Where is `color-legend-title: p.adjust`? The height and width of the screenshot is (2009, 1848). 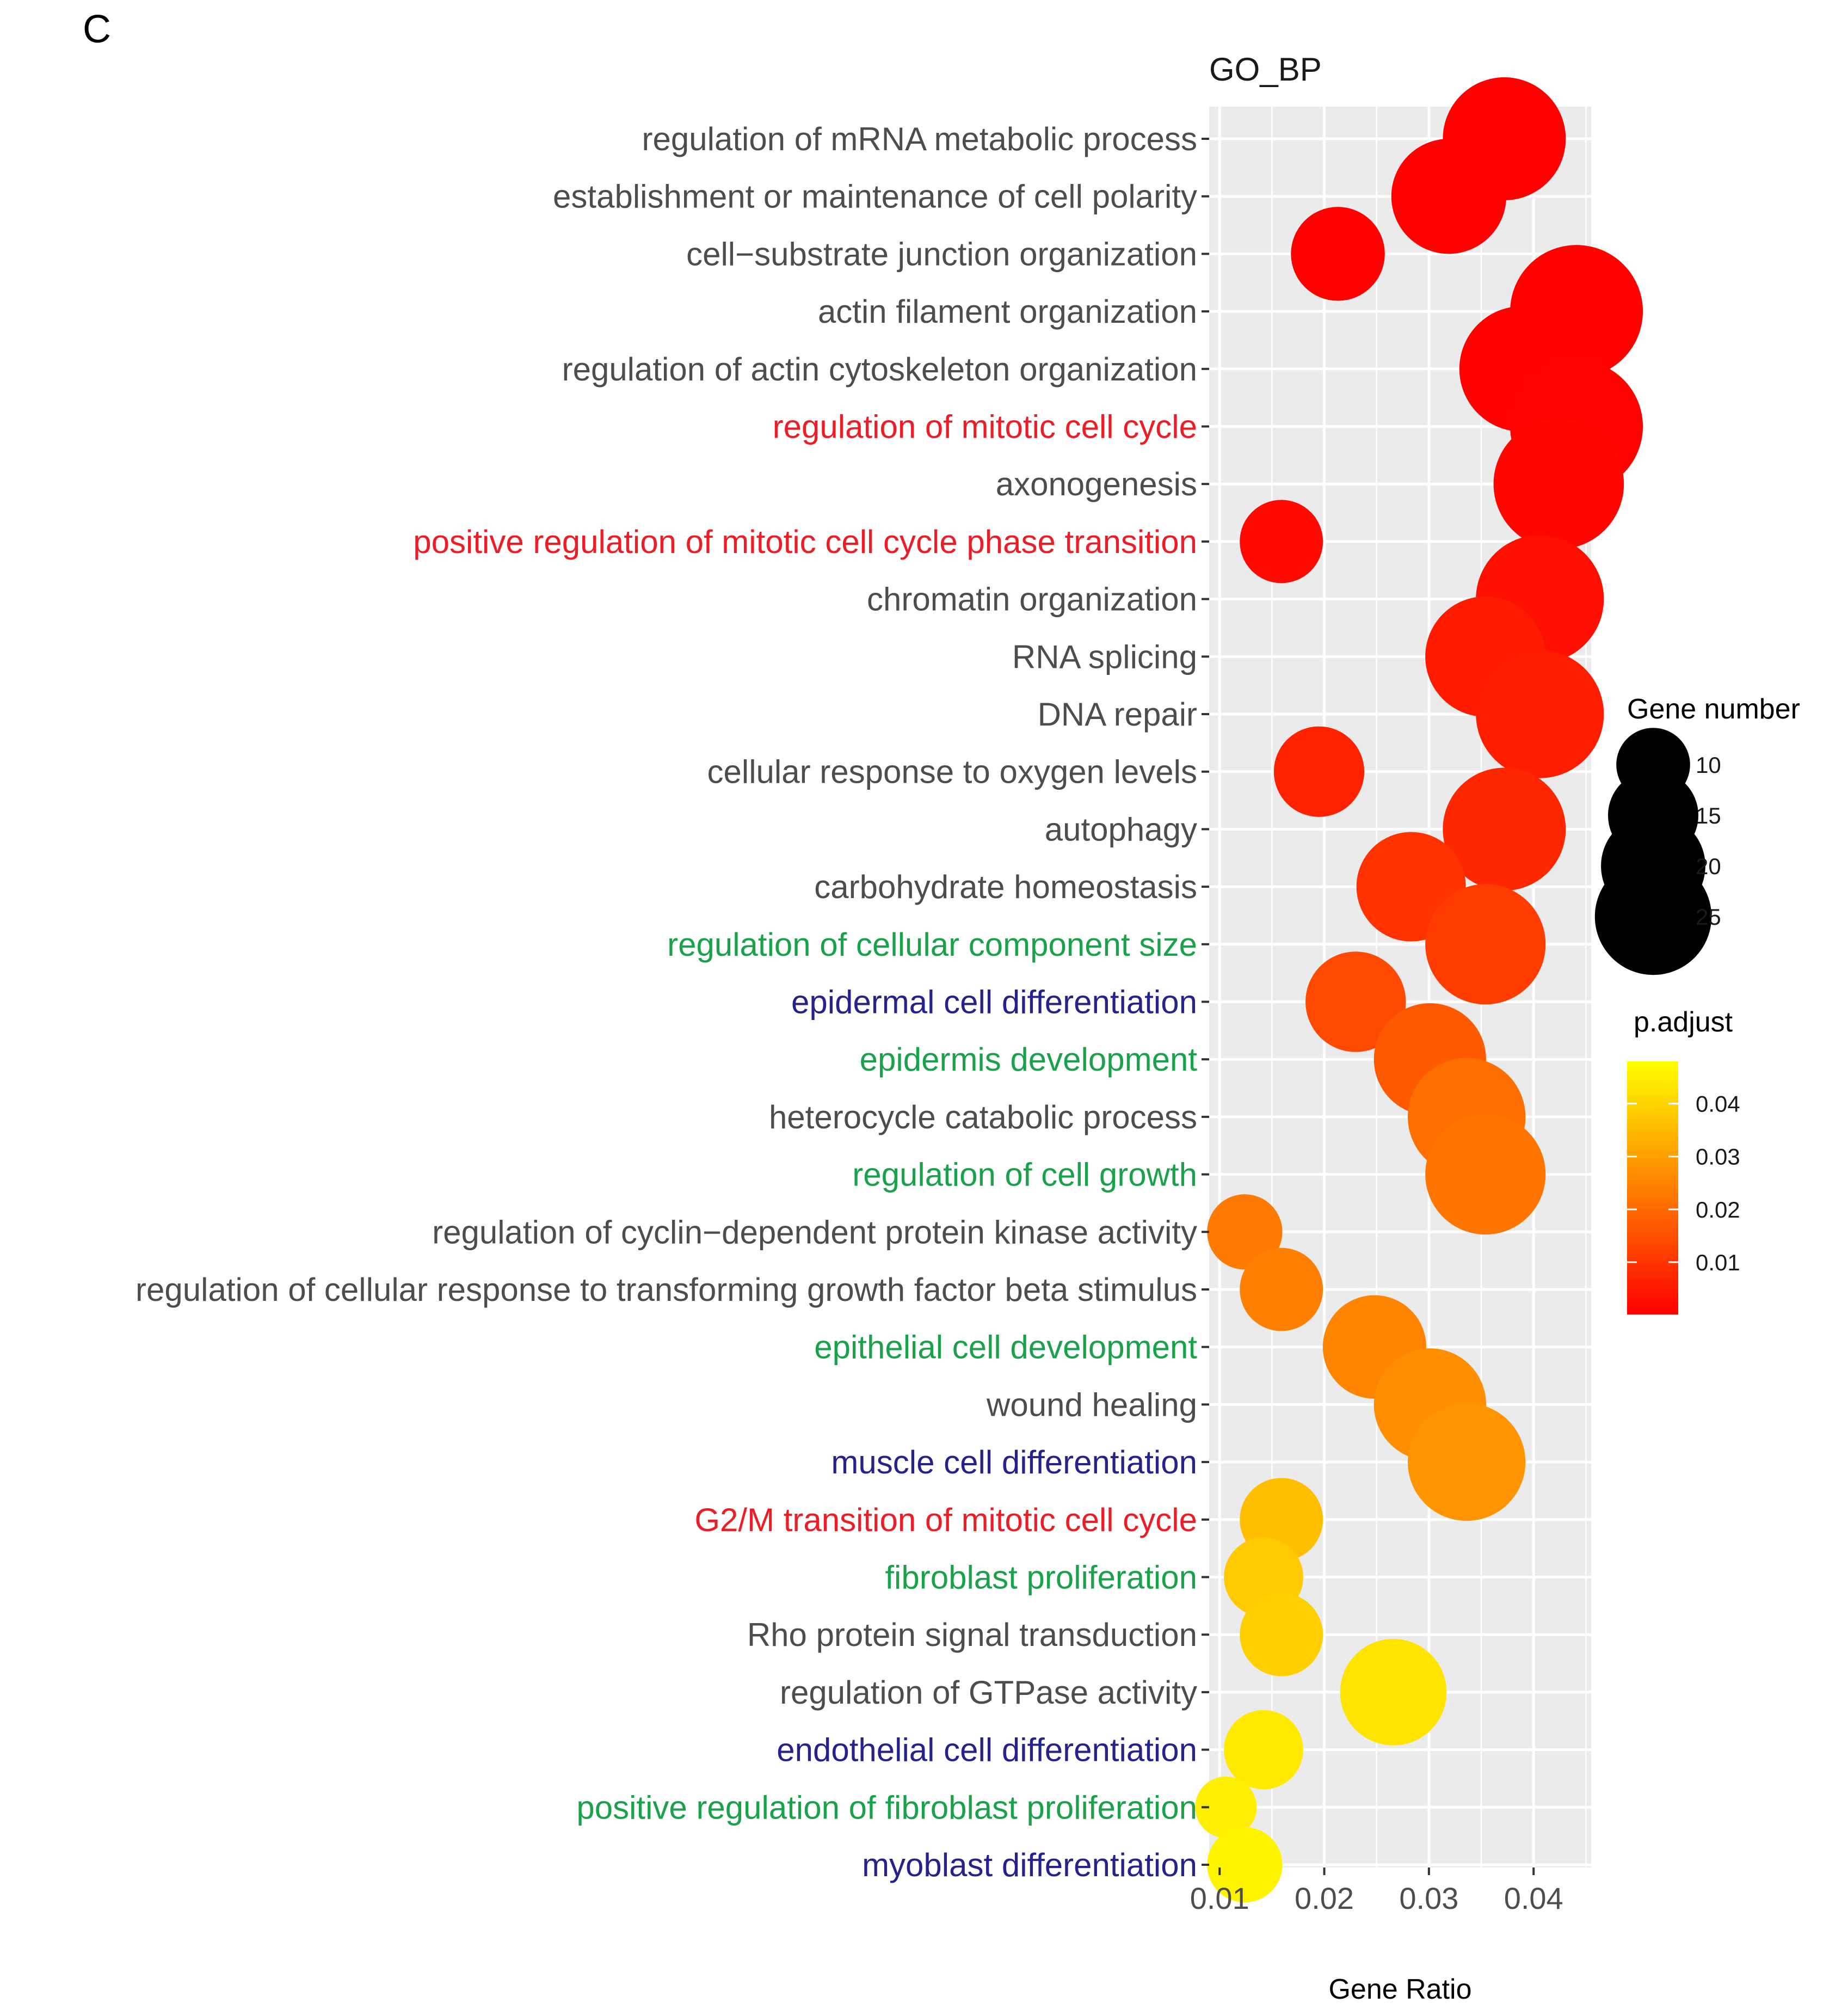
color-legend-title: p.adjust is located at coordinates (1683, 1022).